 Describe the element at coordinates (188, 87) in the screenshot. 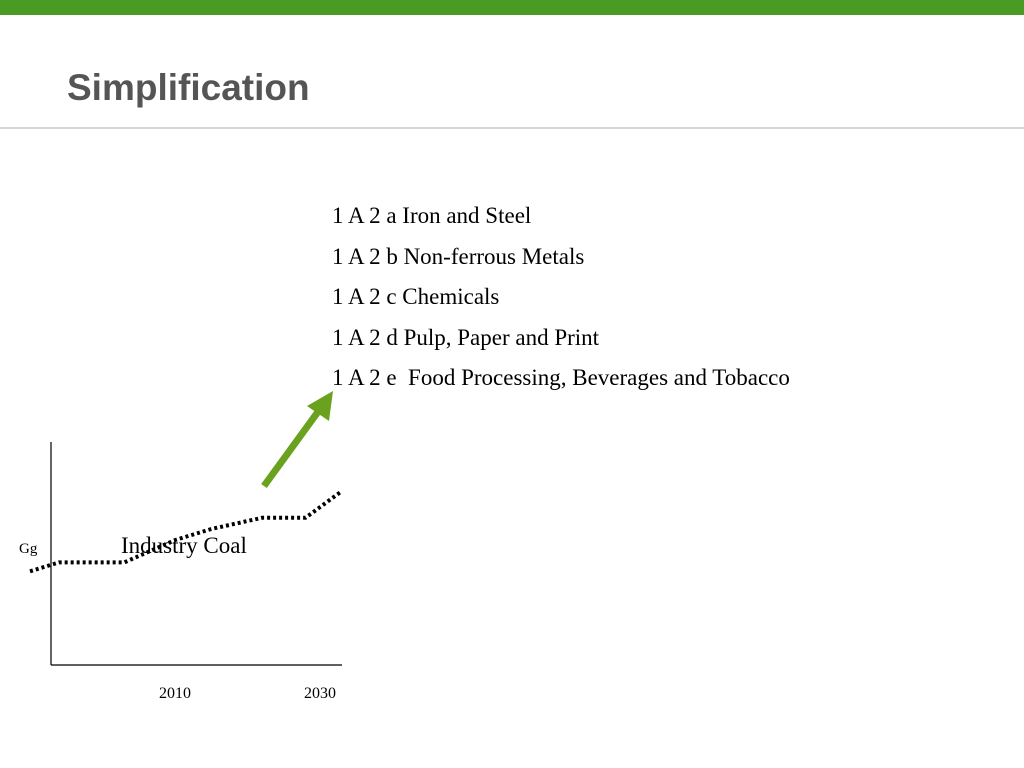

I see `slide-title: Simplification` at that location.